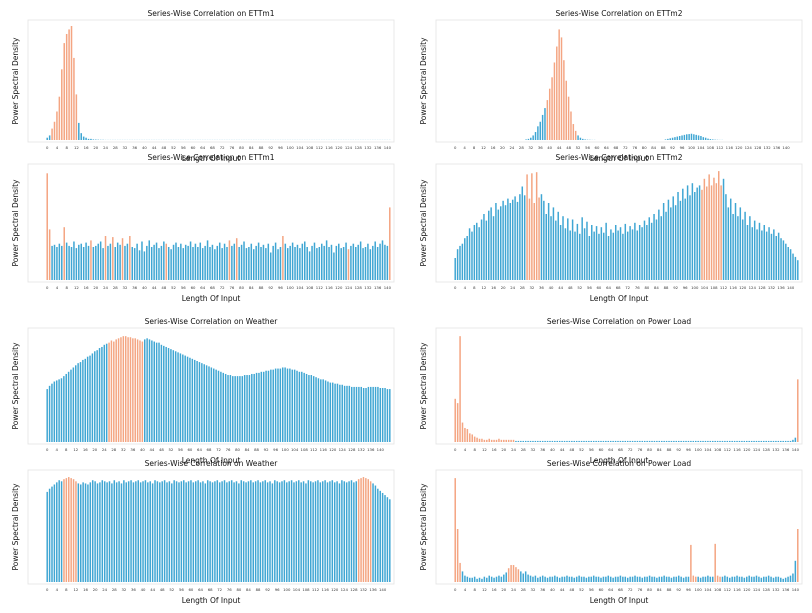 This screenshot has width=812, height=613. What do you see at coordinates (474, 449) in the screenshot?
I see `x-tick-label: 8` at bounding box center [474, 449].